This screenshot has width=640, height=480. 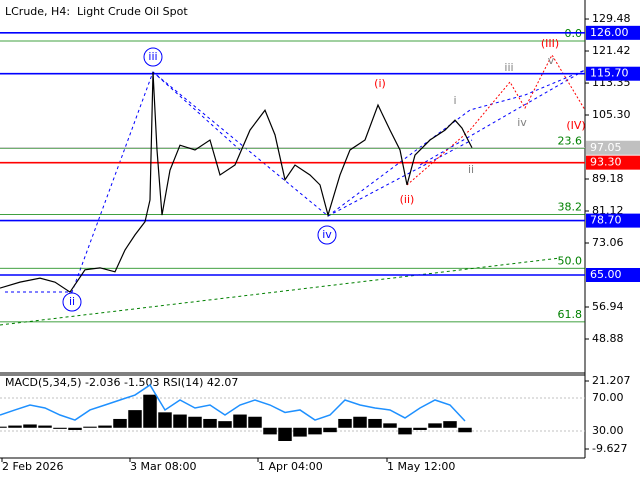 What do you see at coordinates (550, 43) in the screenshot?
I see `wave-label: (III)` at bounding box center [550, 43].